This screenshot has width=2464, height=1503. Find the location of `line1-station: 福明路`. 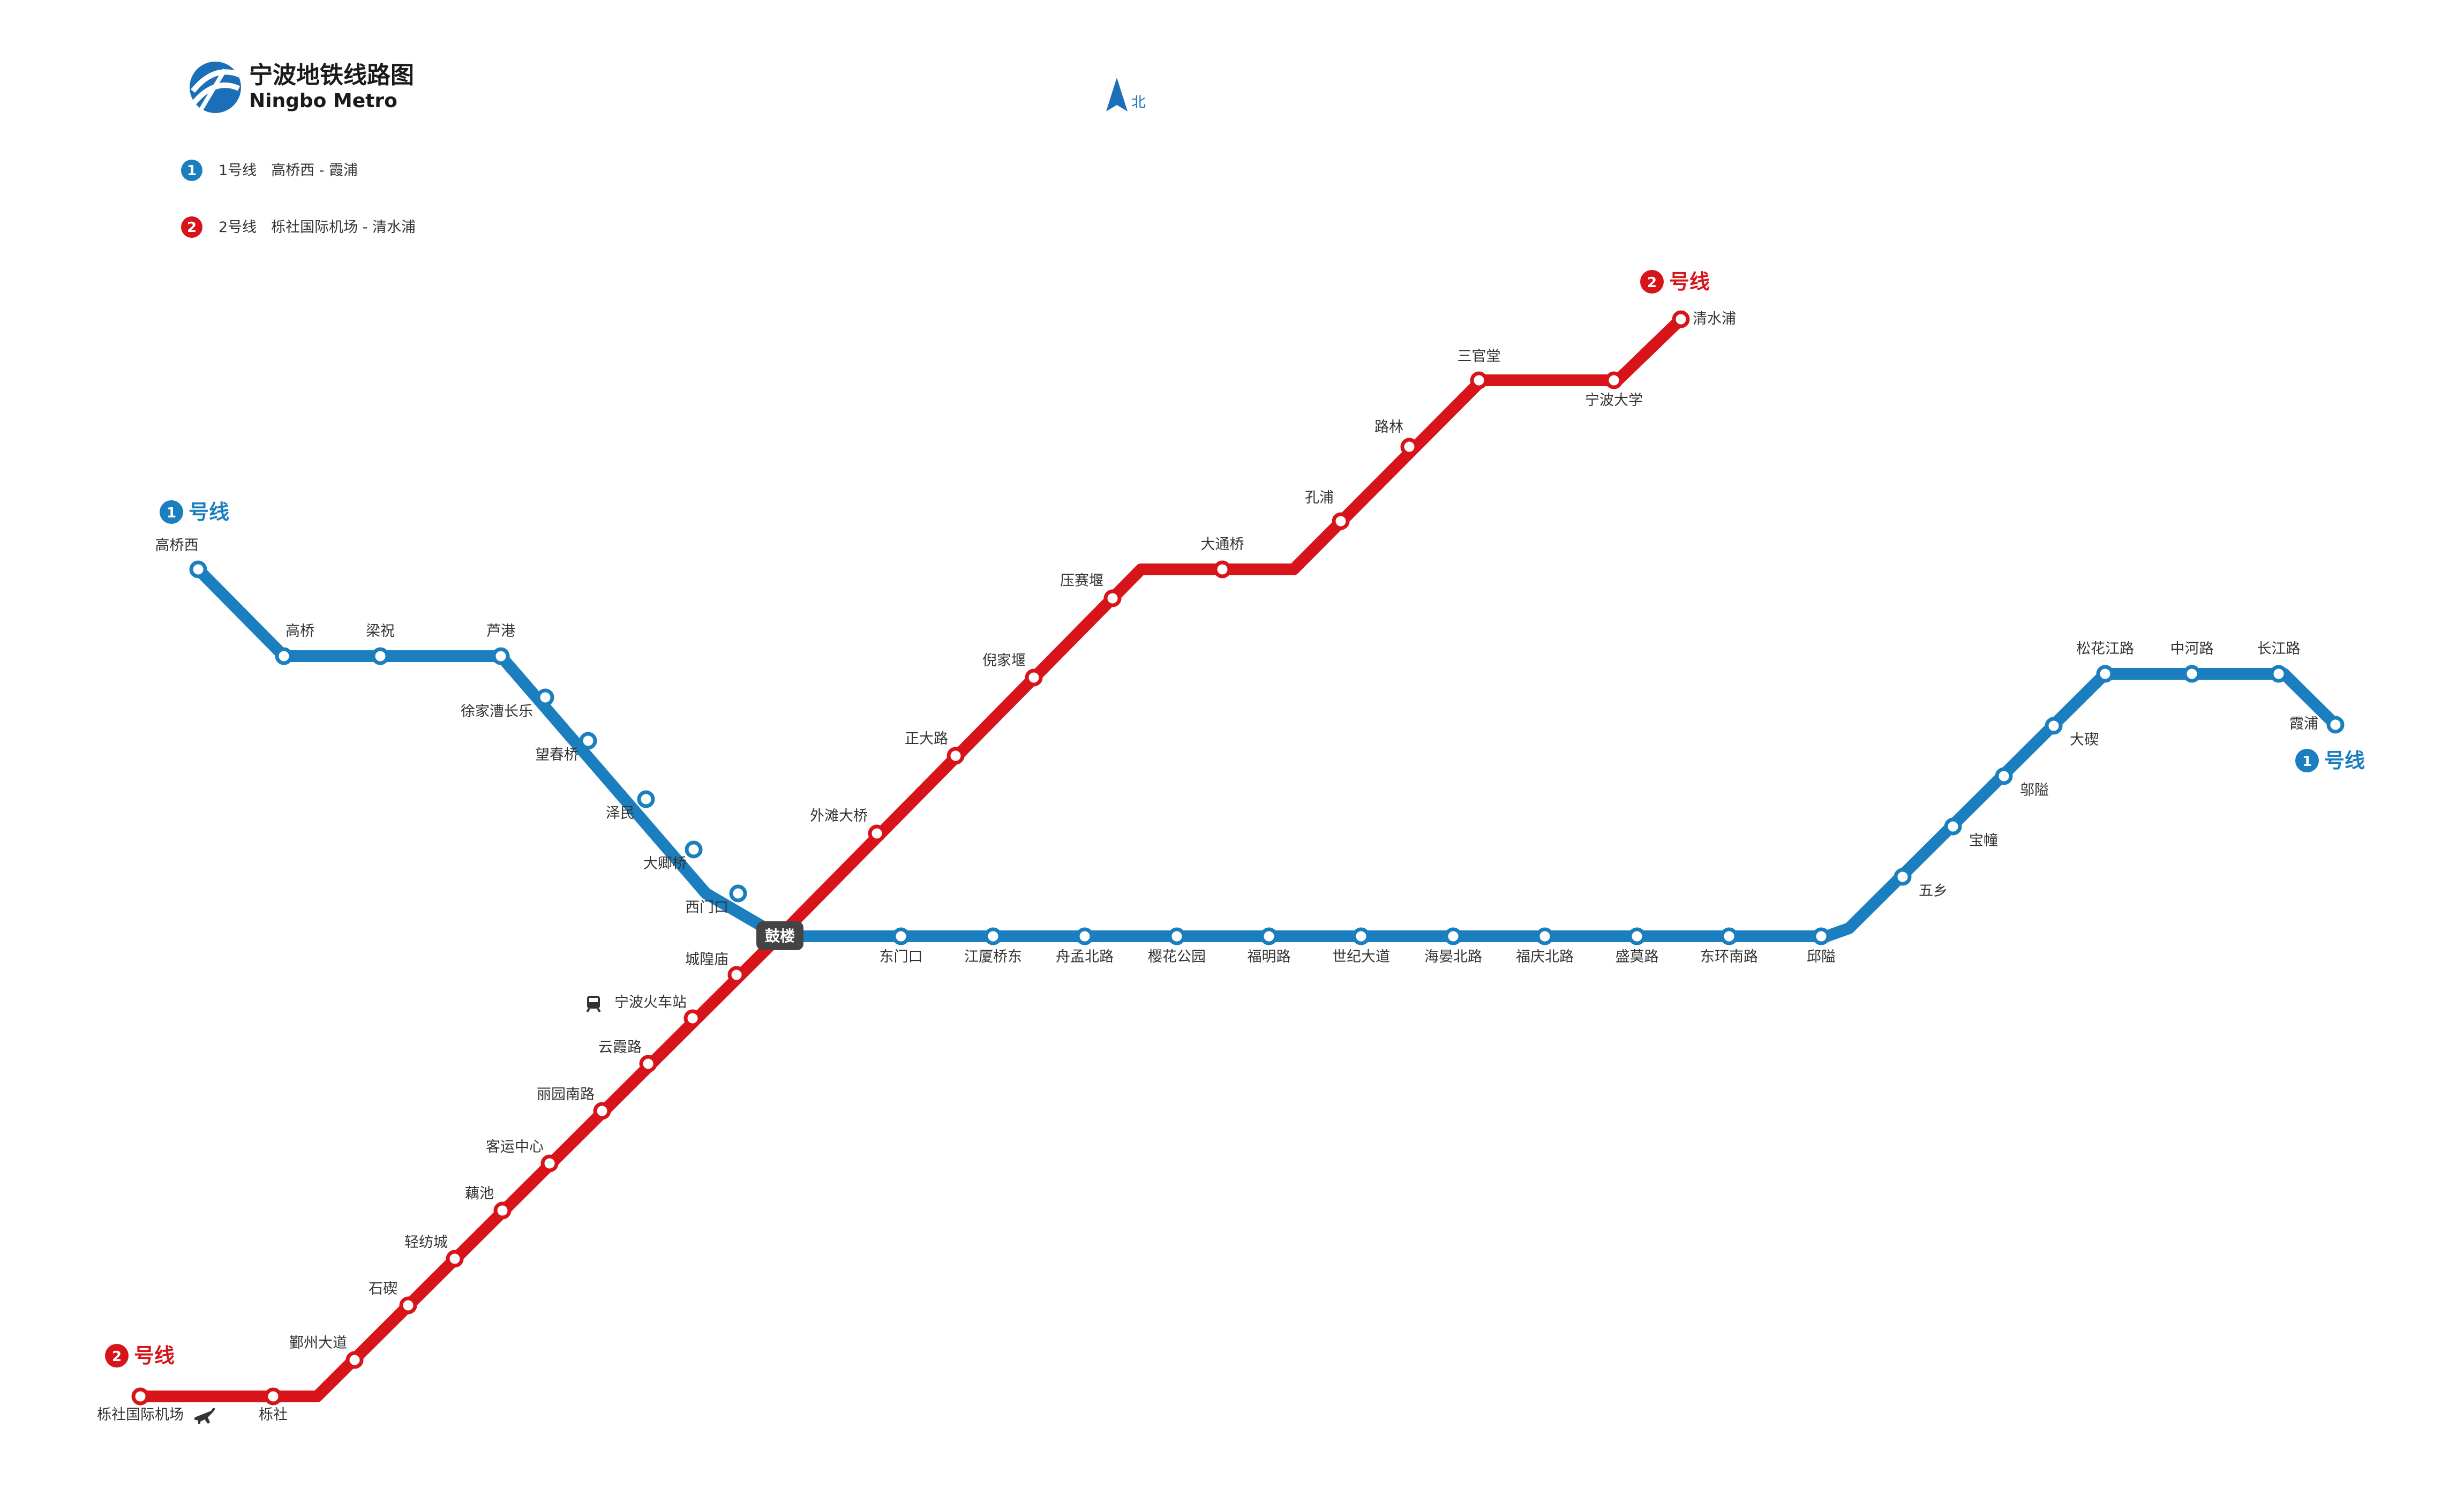

line1-station: 福明路 is located at coordinates (1269, 946).